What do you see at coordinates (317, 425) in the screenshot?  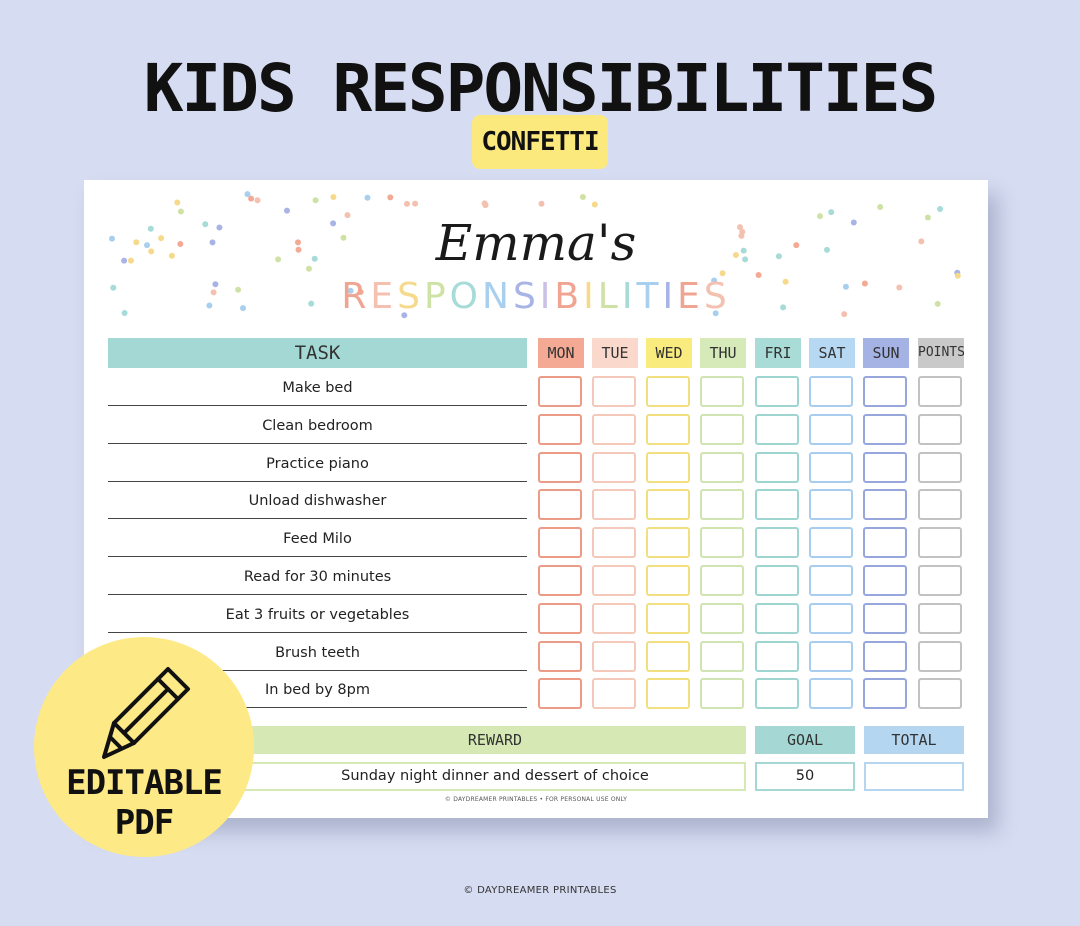 I see `task-label: Clean bedroom` at bounding box center [317, 425].